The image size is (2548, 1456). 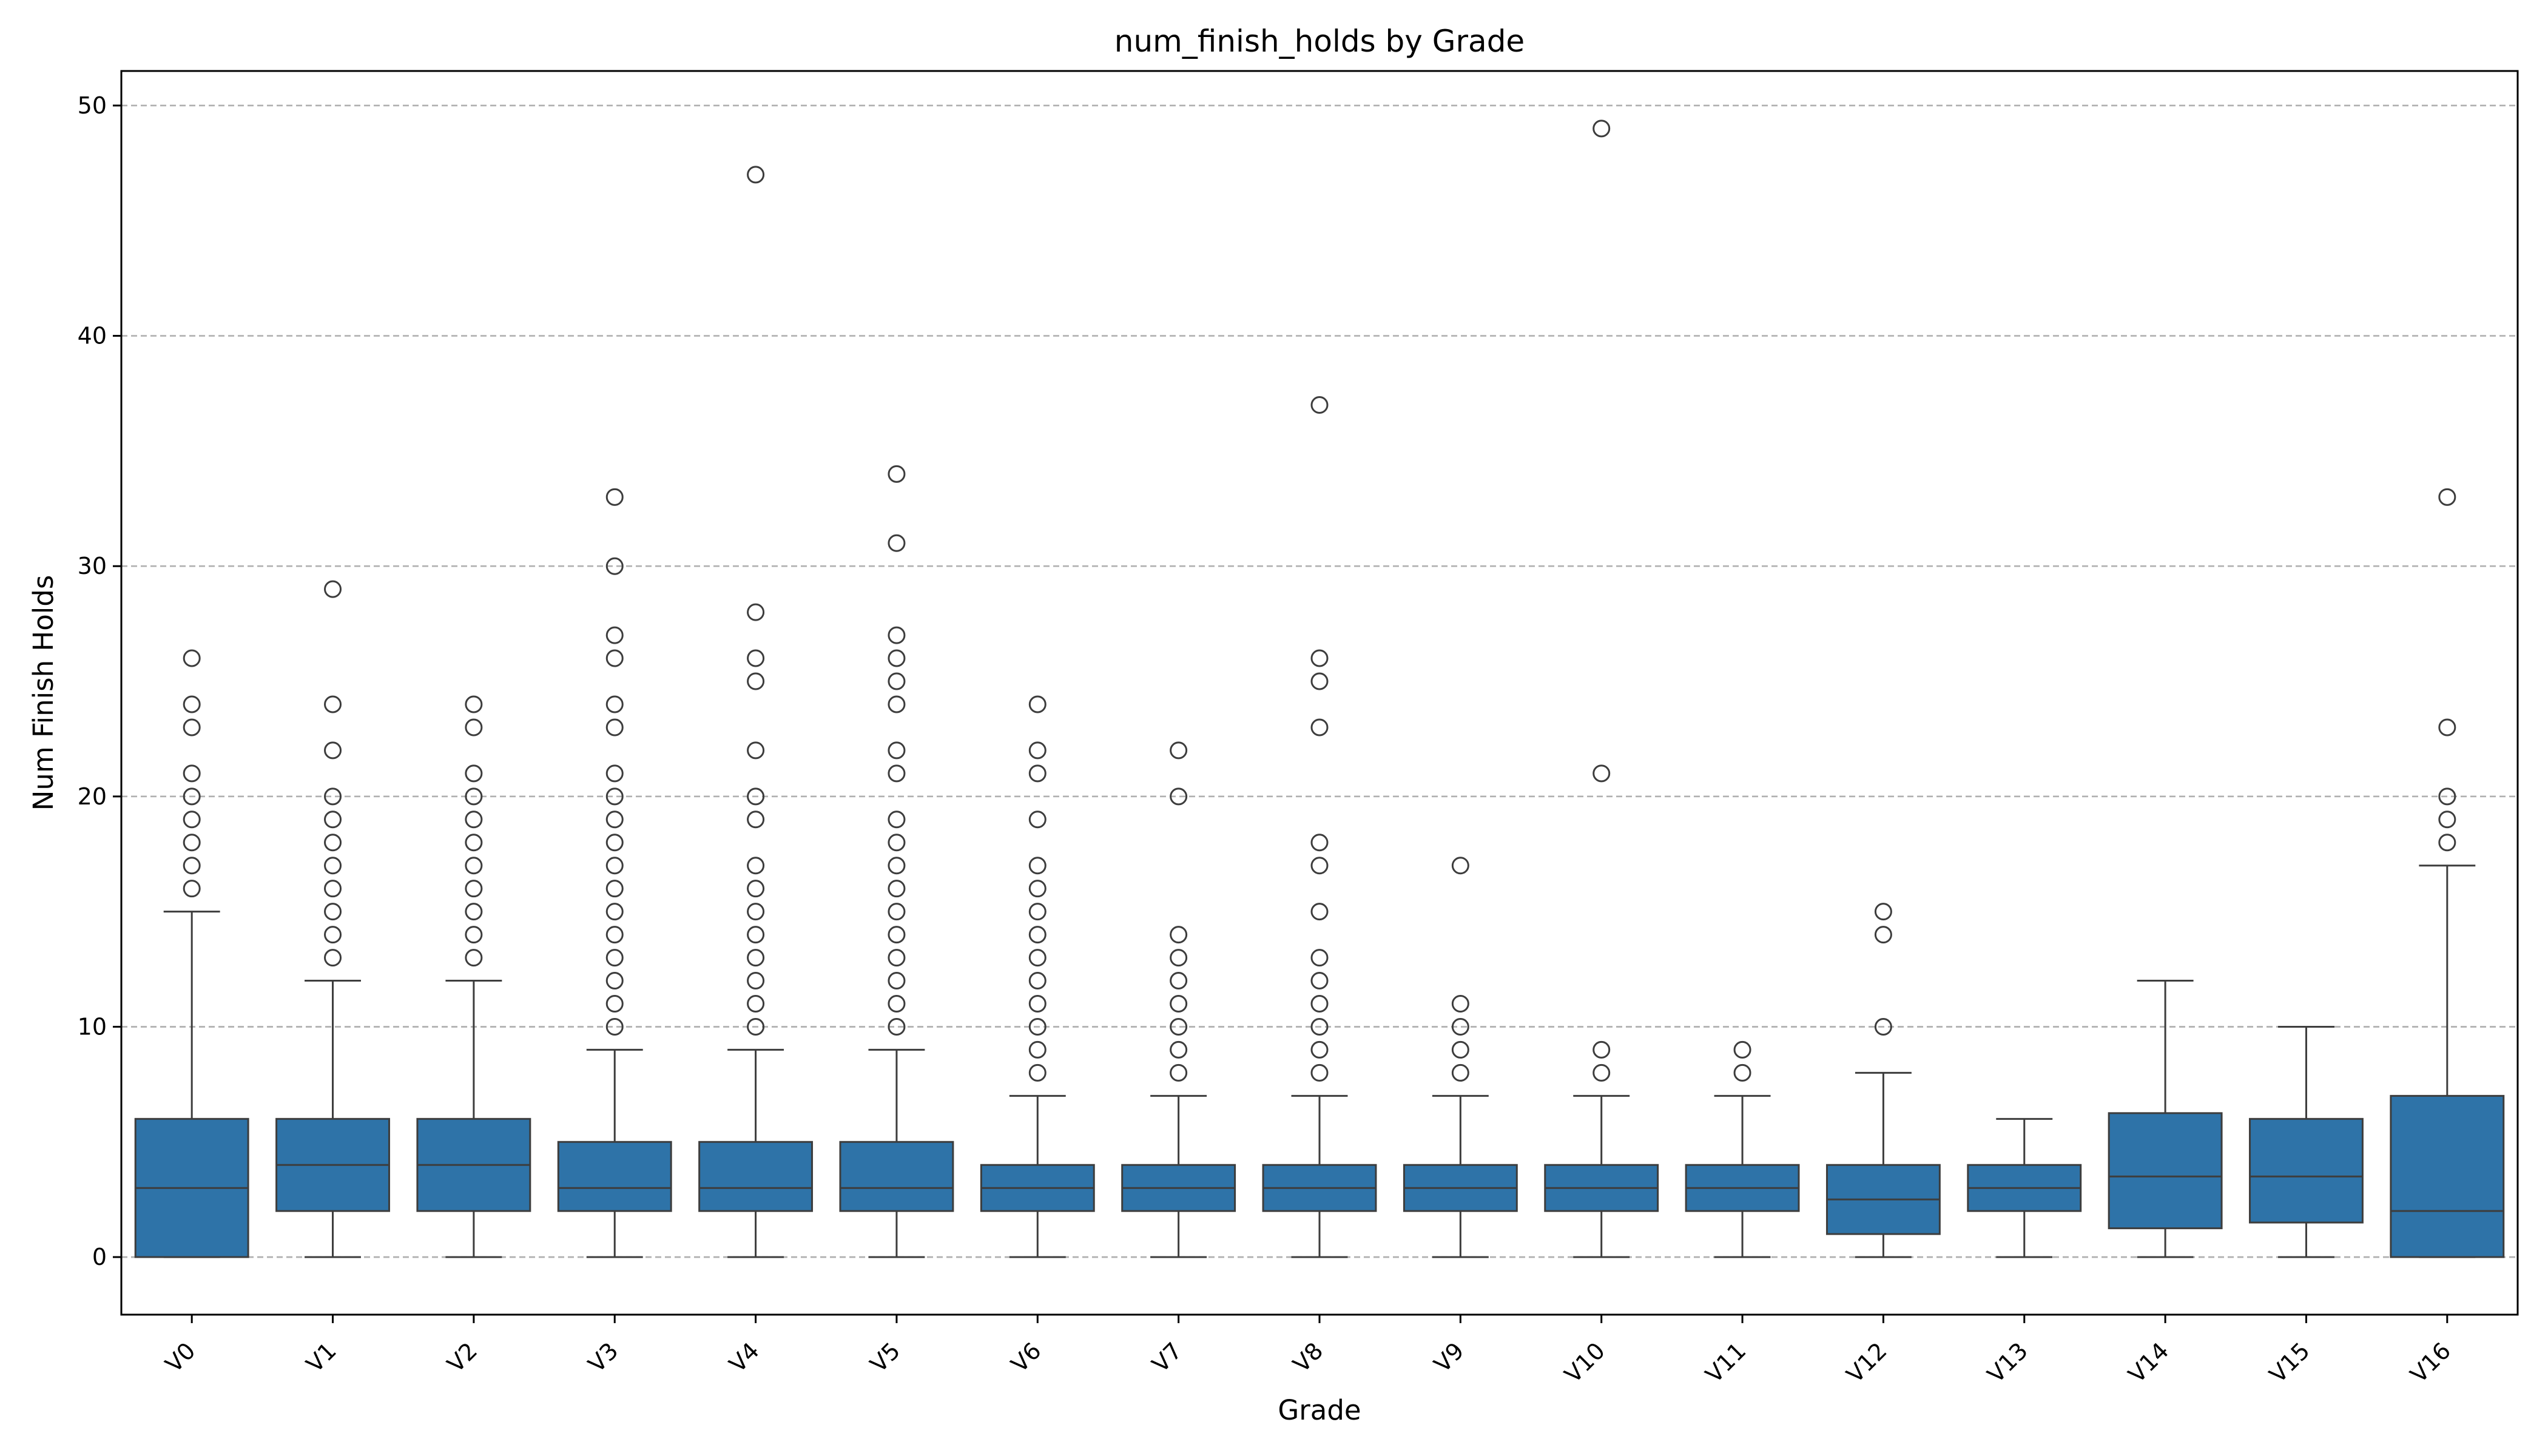 I want to click on y-tick-label: 50, so click(x=92, y=105).